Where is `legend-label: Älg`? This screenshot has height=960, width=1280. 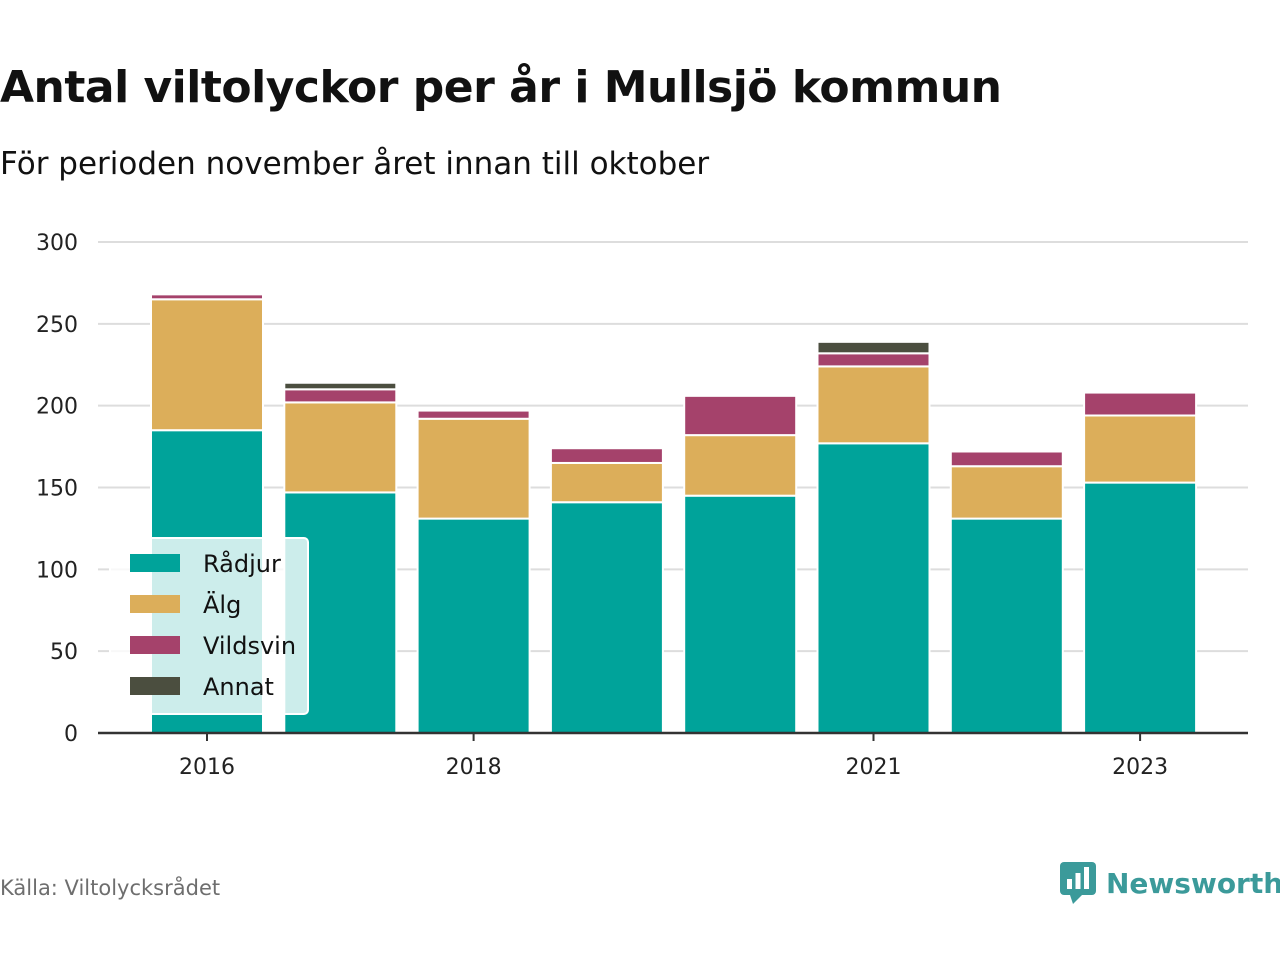
legend-label: Älg is located at coordinates (222, 604).